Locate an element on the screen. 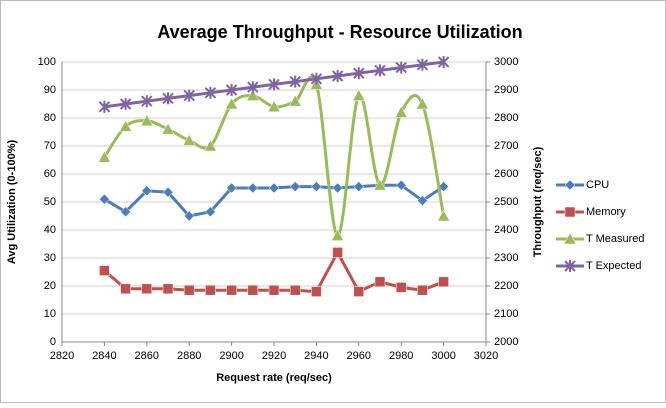 This screenshot has width=666, height=408. y-tick-label: 0 is located at coordinates (53, 342).